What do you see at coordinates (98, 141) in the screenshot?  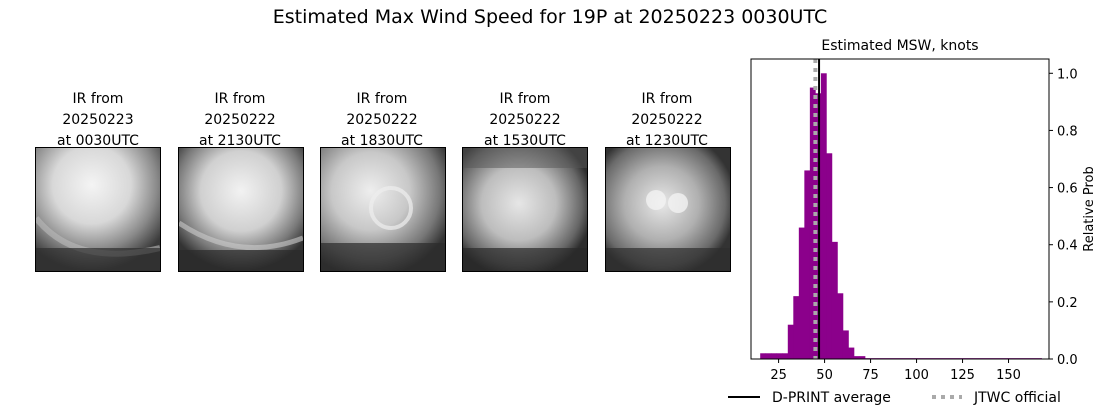 I see `ir-label-time: at 0030UTC` at bounding box center [98, 141].